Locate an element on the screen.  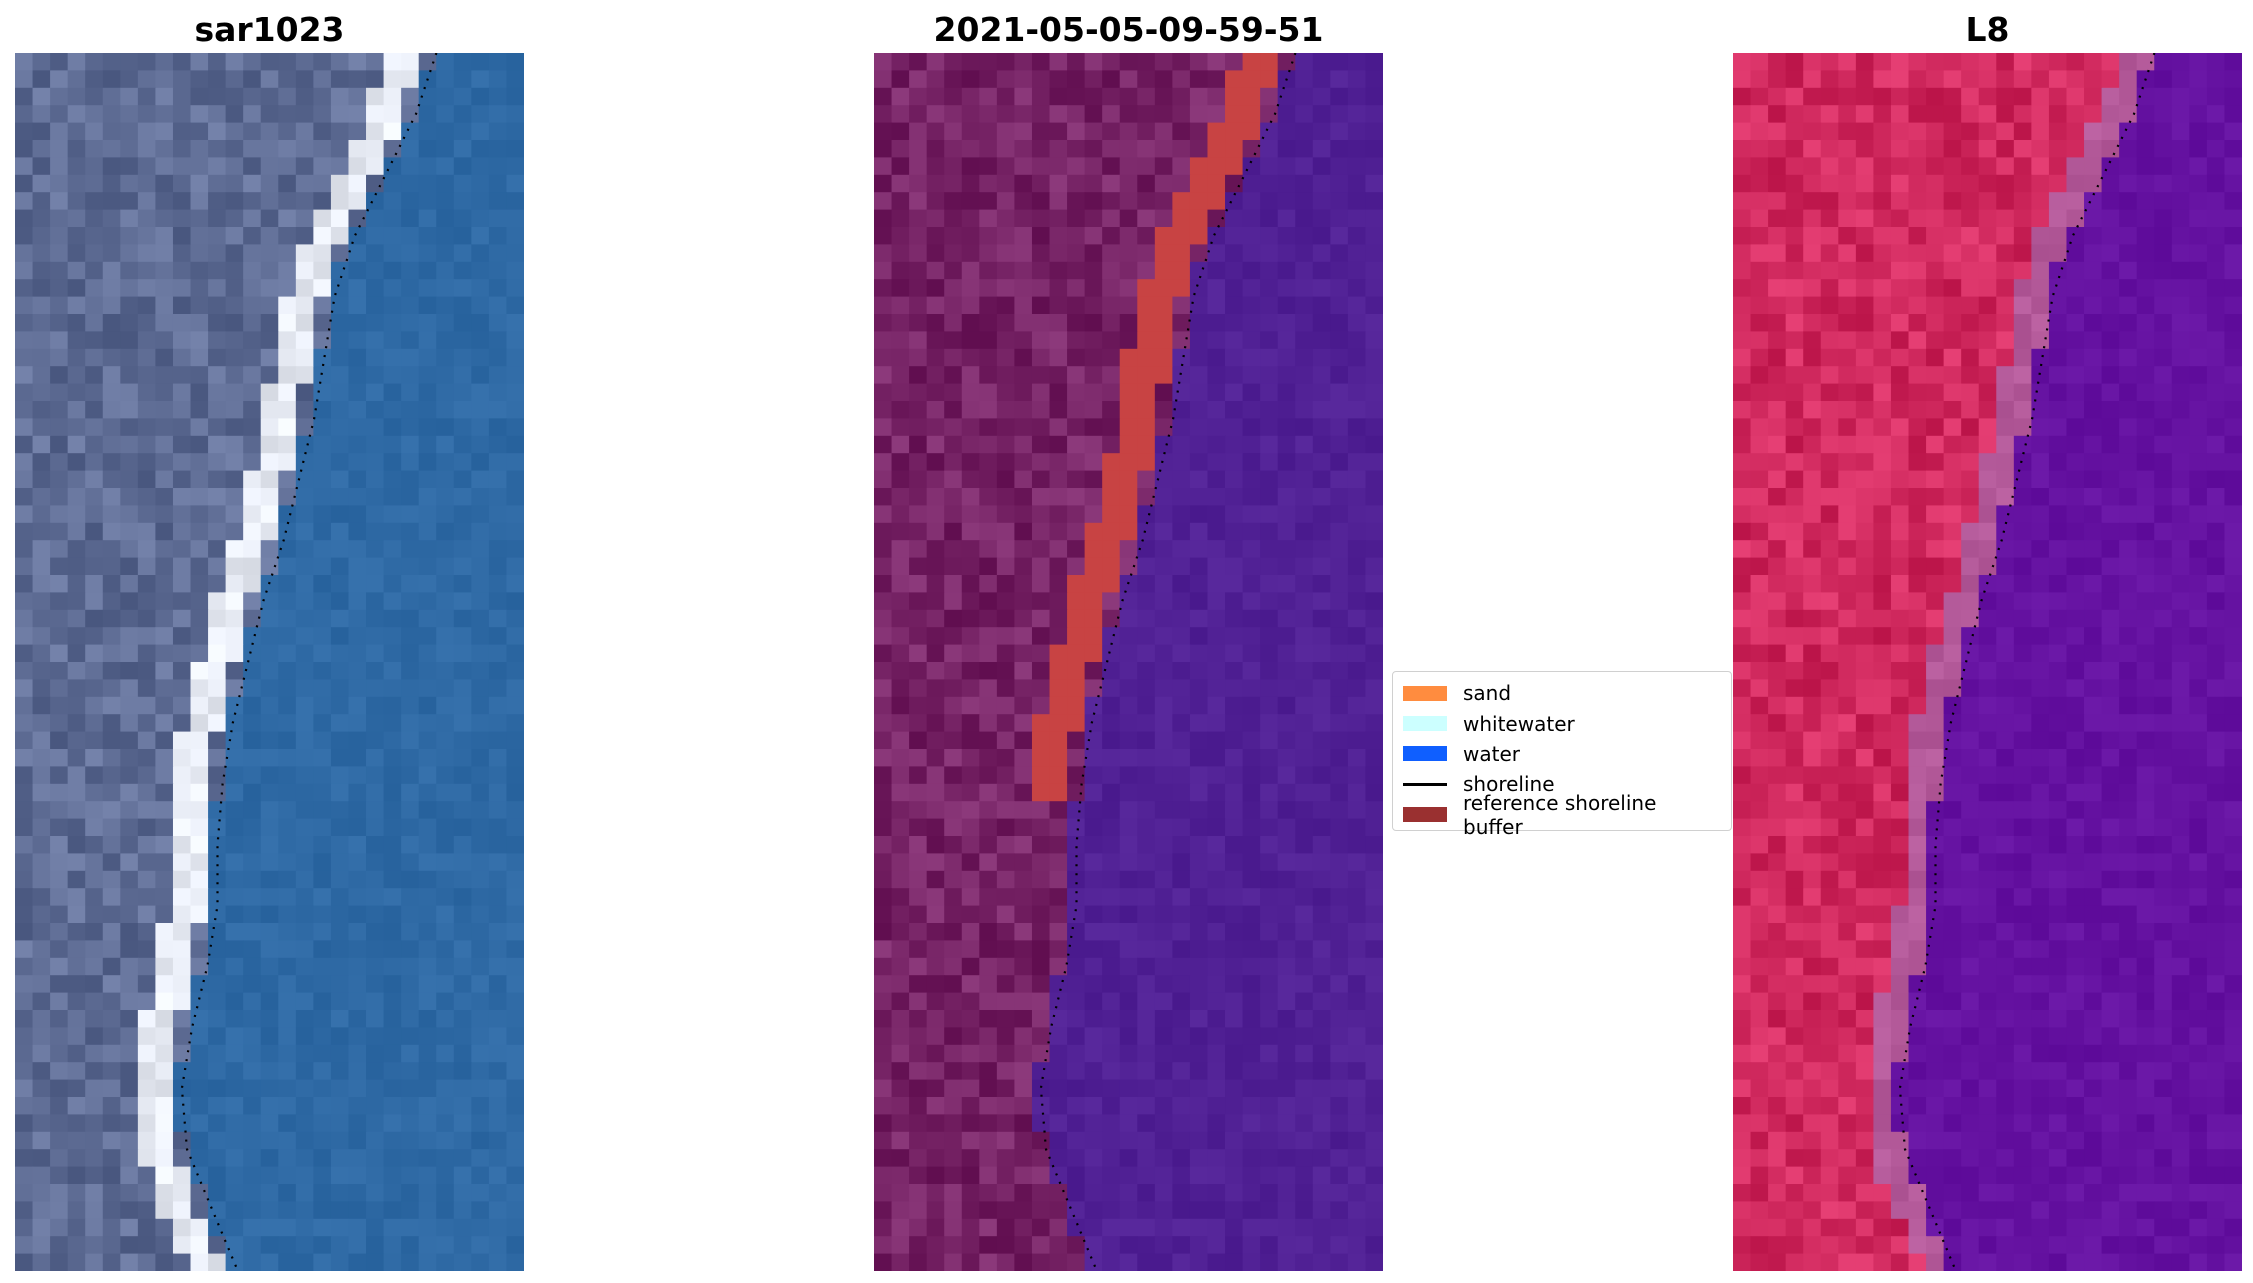
legend-item-shoreline: shoreline is located at coordinates (1562, 784).